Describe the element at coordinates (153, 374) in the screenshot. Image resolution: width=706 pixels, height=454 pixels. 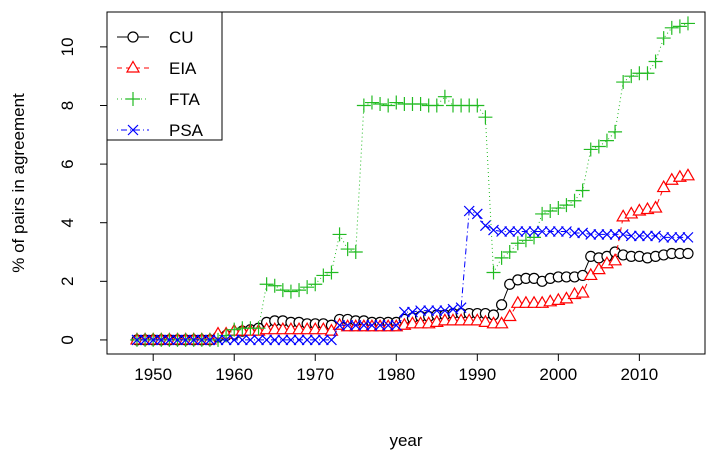
I see `x-tick-label: 1950` at that location.